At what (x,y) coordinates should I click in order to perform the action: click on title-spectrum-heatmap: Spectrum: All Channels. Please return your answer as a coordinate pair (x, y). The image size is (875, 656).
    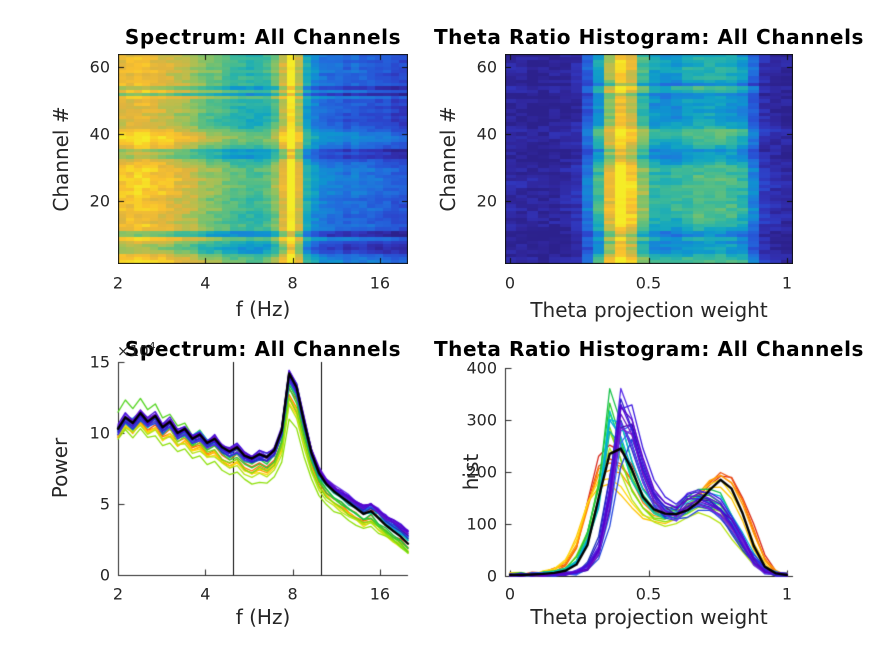
    Looking at the image, I should click on (263, 37).